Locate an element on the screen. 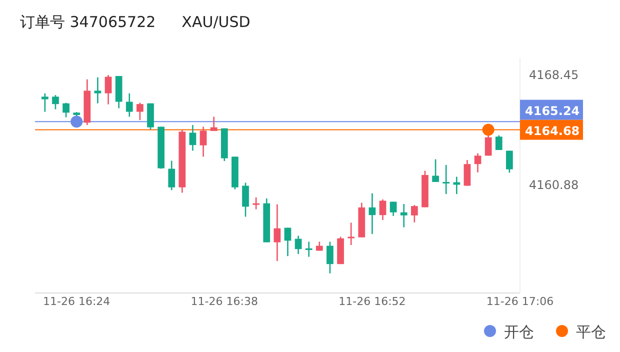 This screenshot has width=620, height=352. x-tick-label: 11-26 16:38 is located at coordinates (224, 301).